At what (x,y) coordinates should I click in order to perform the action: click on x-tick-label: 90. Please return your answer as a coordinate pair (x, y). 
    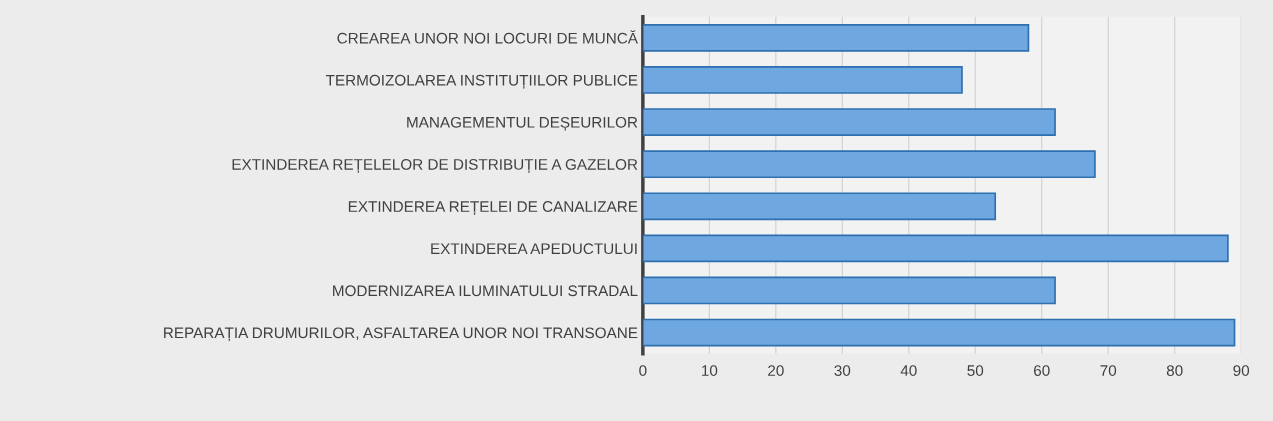
    Looking at the image, I should click on (1241, 370).